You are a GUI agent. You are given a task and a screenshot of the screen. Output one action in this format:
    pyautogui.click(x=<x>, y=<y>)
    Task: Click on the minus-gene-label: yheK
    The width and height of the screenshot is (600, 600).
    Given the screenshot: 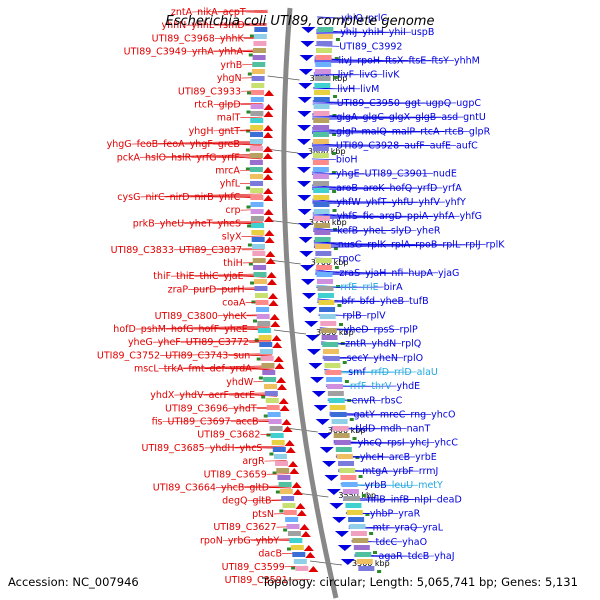 What is the action you would take?
    pyautogui.click(x=235, y=316)
    